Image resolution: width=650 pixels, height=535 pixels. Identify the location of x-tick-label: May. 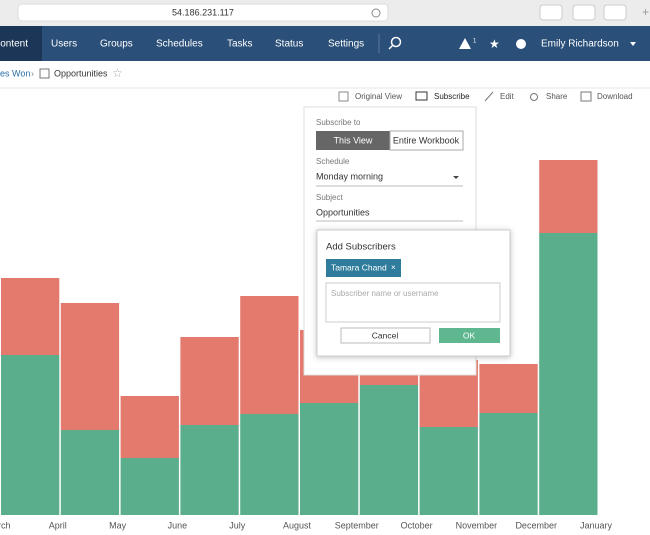
(118, 525).